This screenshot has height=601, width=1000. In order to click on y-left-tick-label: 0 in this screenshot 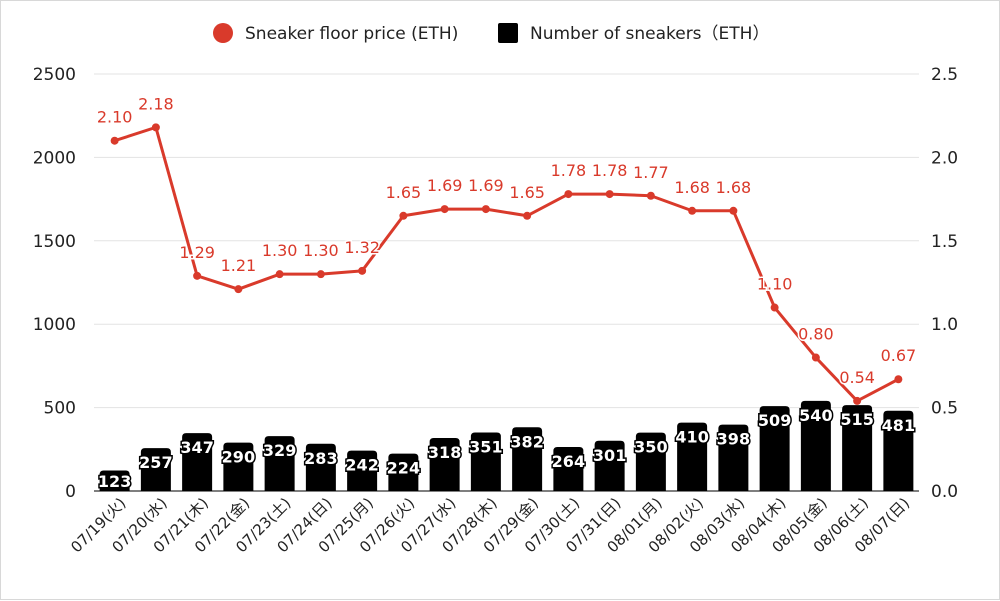, I will do `click(70, 492)`.